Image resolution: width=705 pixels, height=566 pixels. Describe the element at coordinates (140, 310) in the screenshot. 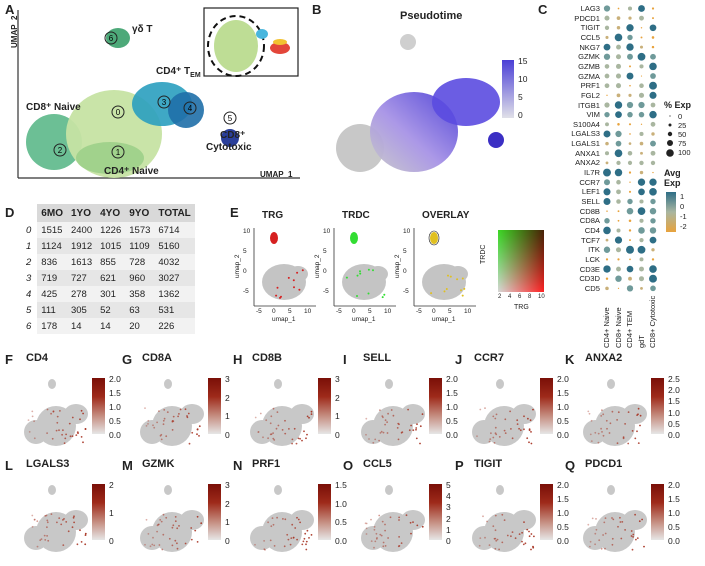

I see `table-cell: 63` at that location.